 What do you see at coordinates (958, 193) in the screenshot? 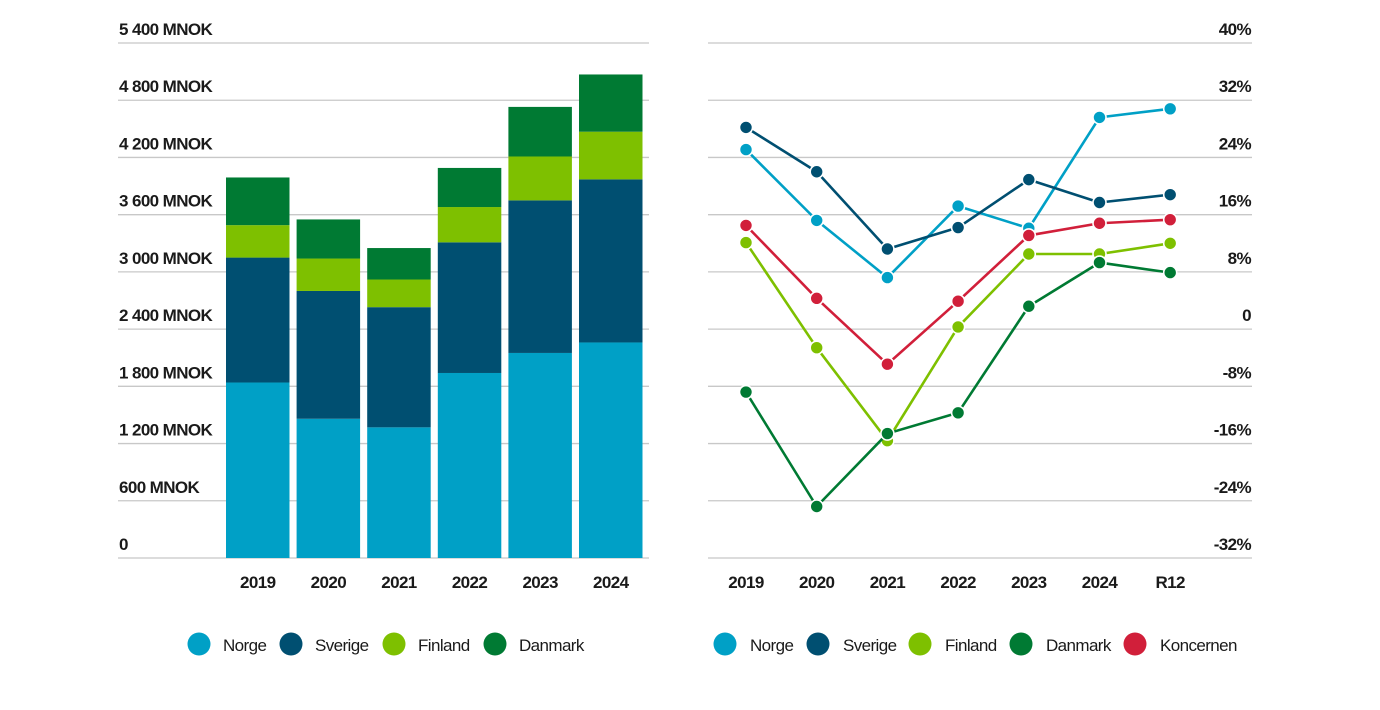
I see `series-norge` at bounding box center [958, 193].